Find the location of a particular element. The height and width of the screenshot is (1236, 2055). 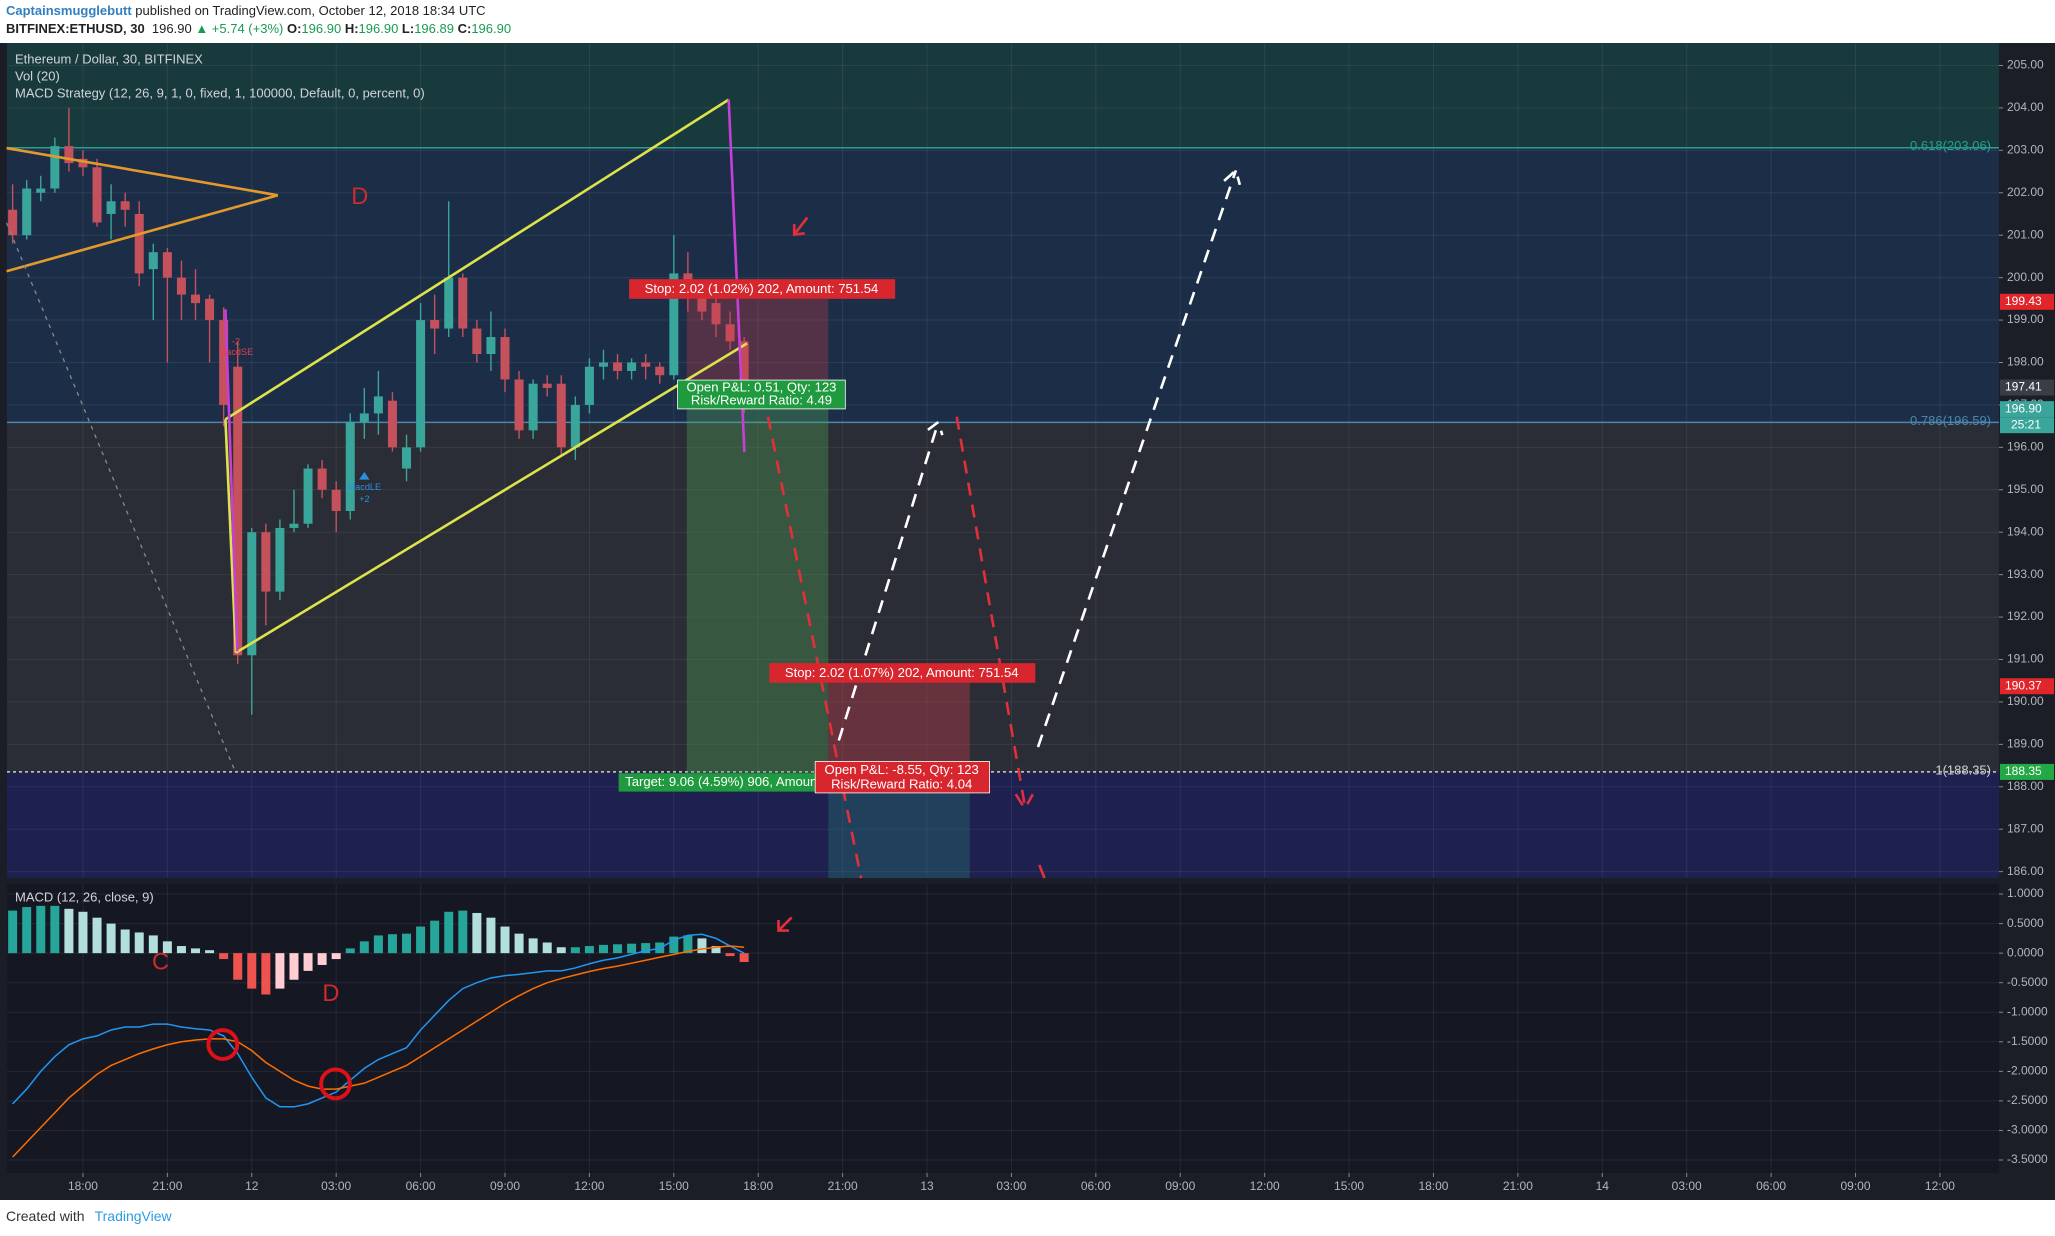

macd-line is located at coordinates (378, 1020).